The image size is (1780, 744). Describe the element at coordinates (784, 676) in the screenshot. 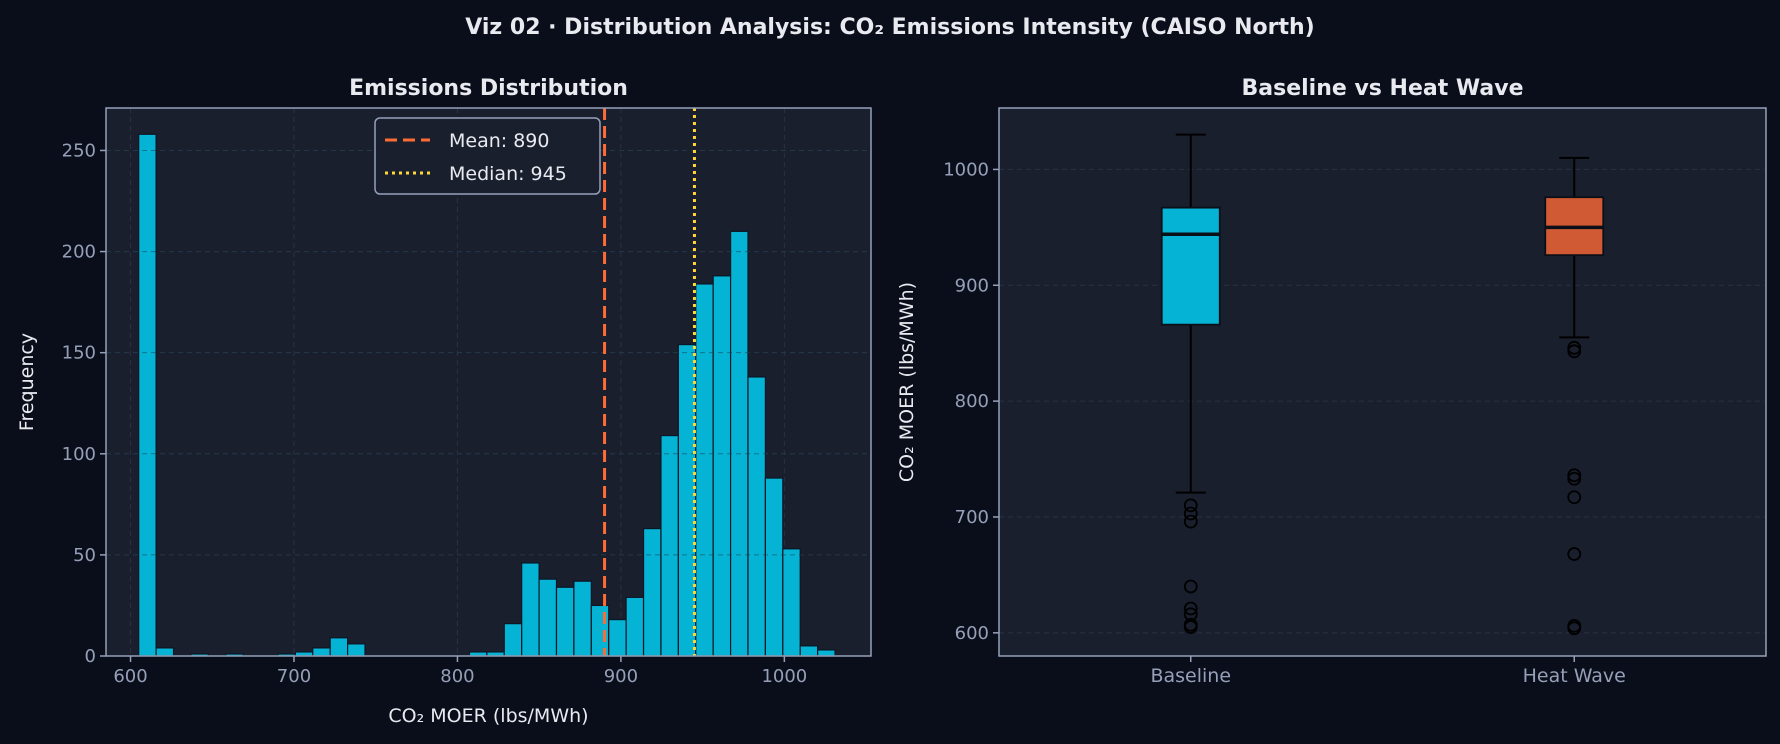

I see `x-tick-label: 1000` at that location.